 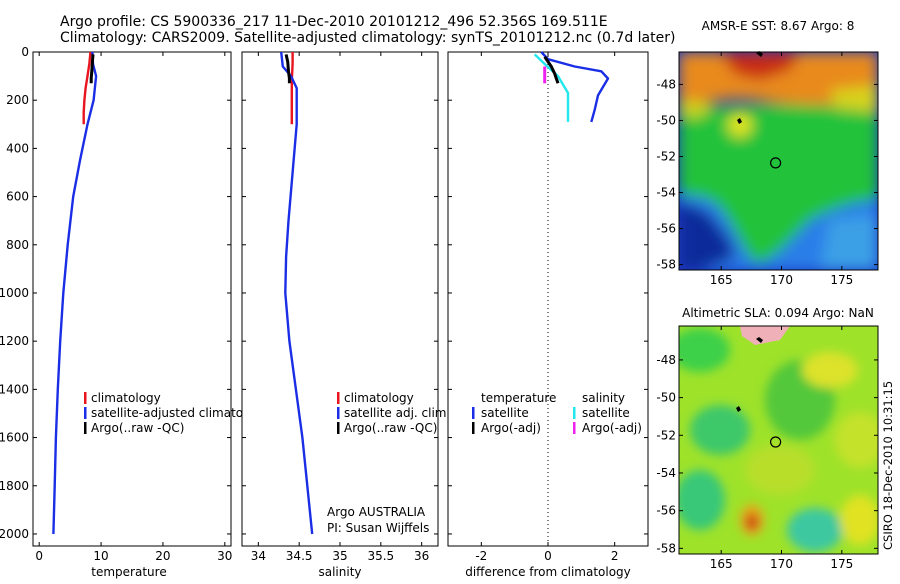 What do you see at coordinates (778, 313) in the screenshot?
I see `sla-map-title: Altimetric SLA: 0.094 Argo: NaN` at bounding box center [778, 313].